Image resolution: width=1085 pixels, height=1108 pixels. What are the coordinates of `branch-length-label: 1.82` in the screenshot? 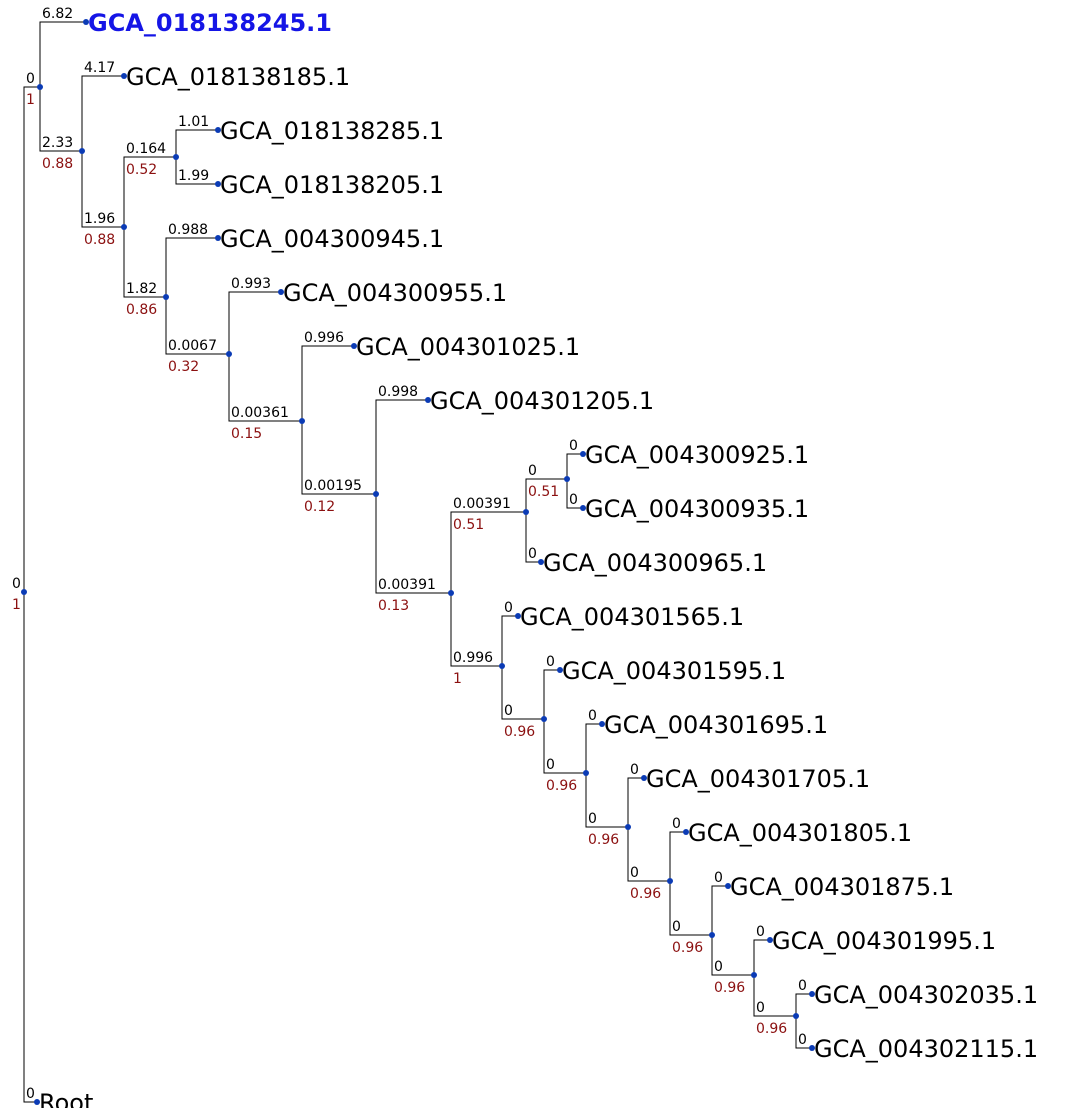 It's located at (141, 289).